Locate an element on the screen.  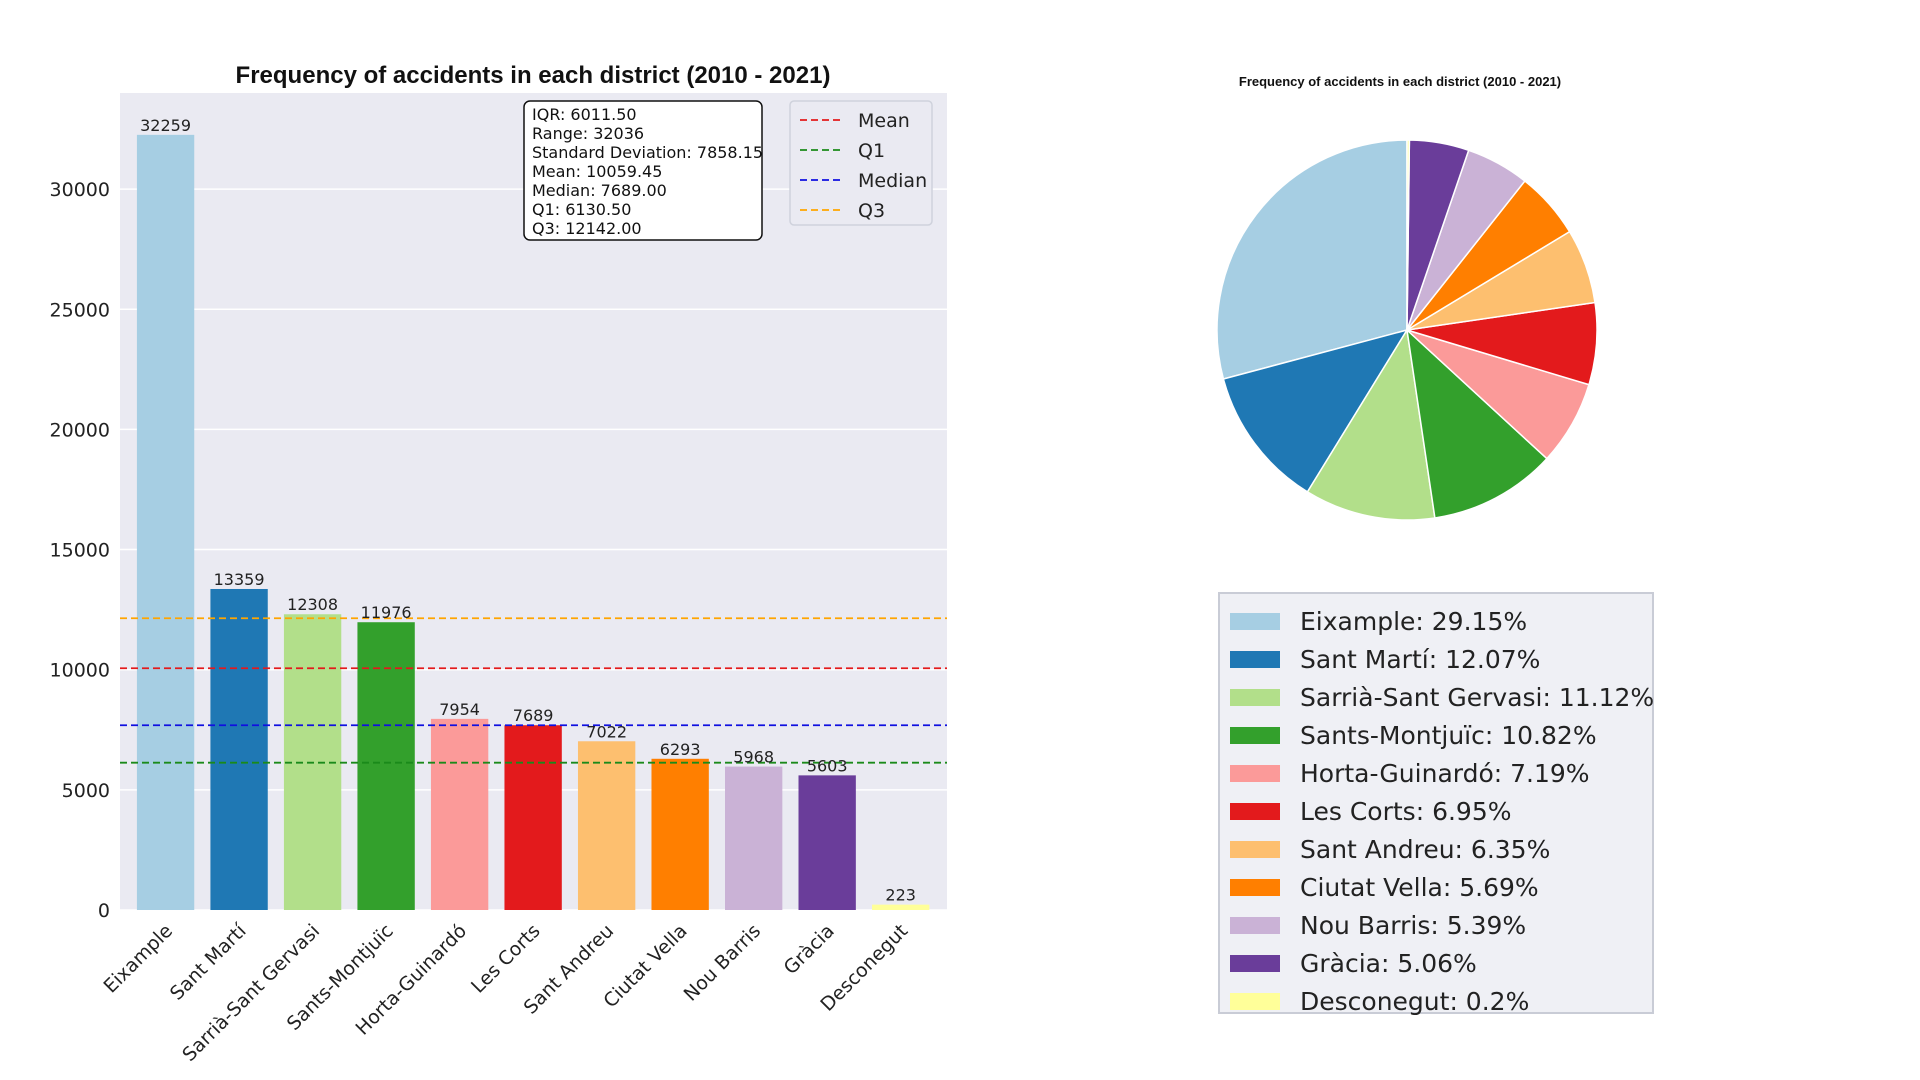
pie-legend-label: Horta-Guinardó: 7.19% is located at coordinates (1445, 773).